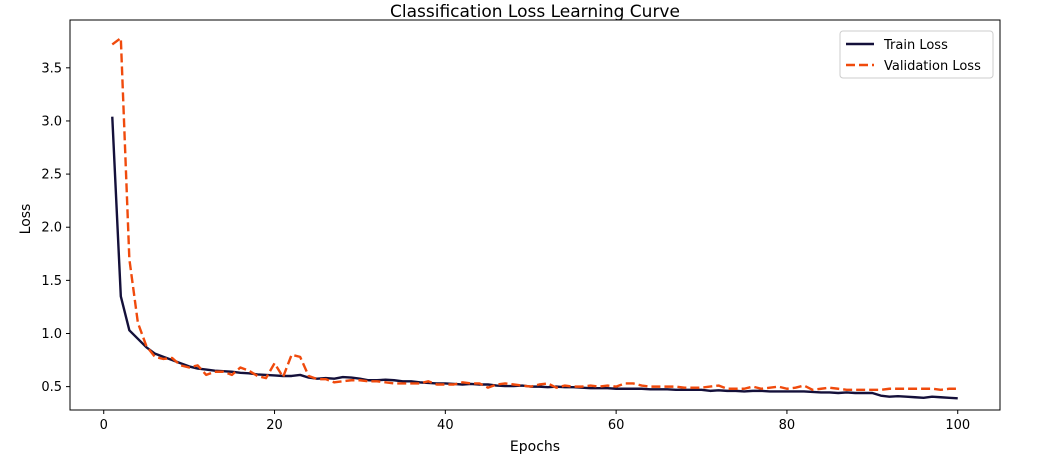  I want to click on legend-label-validation: Validation Loss, so click(932, 66).